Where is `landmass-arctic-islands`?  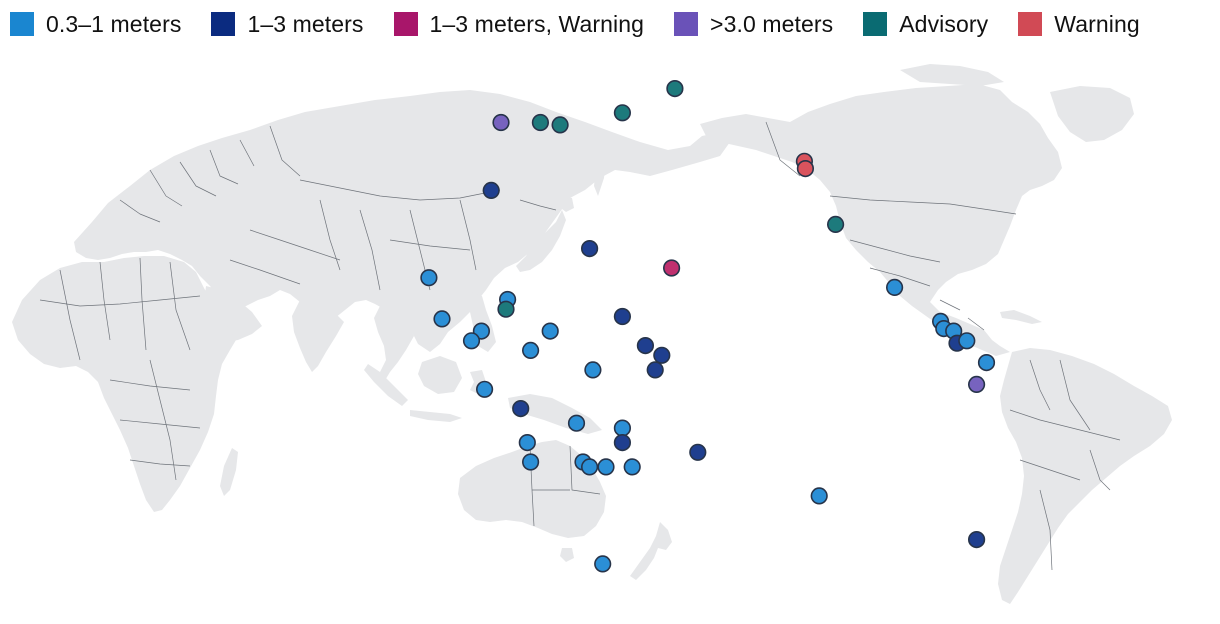
landmass-arctic-islands is located at coordinates (952, 75).